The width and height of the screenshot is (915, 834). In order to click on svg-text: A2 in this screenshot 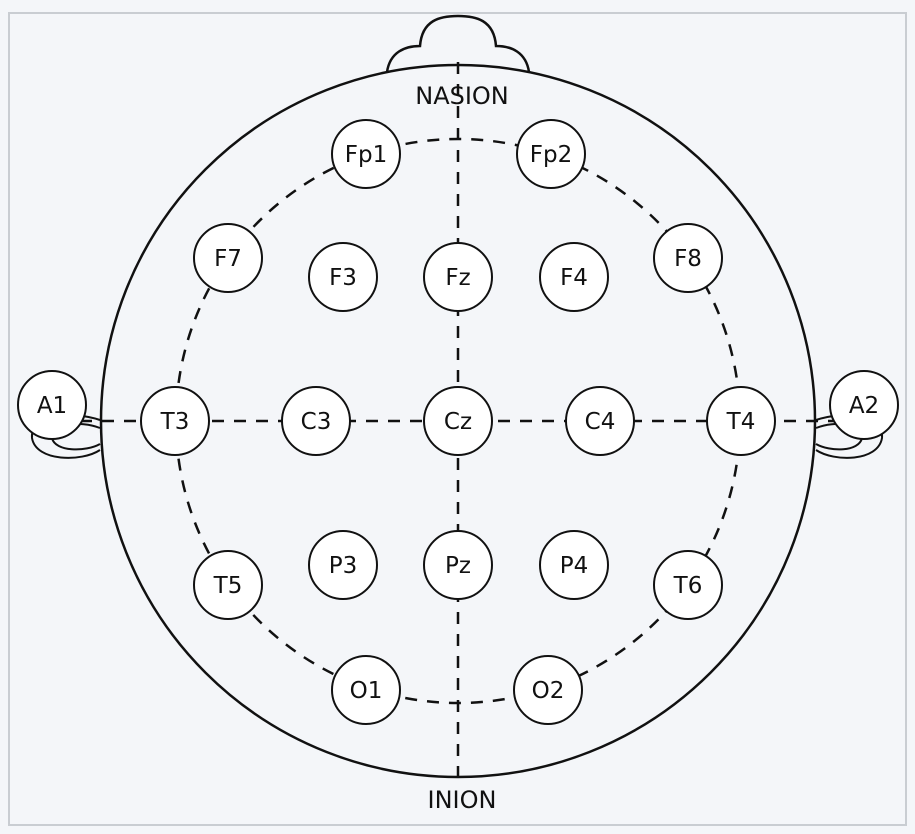, I will do `click(864, 406)`.